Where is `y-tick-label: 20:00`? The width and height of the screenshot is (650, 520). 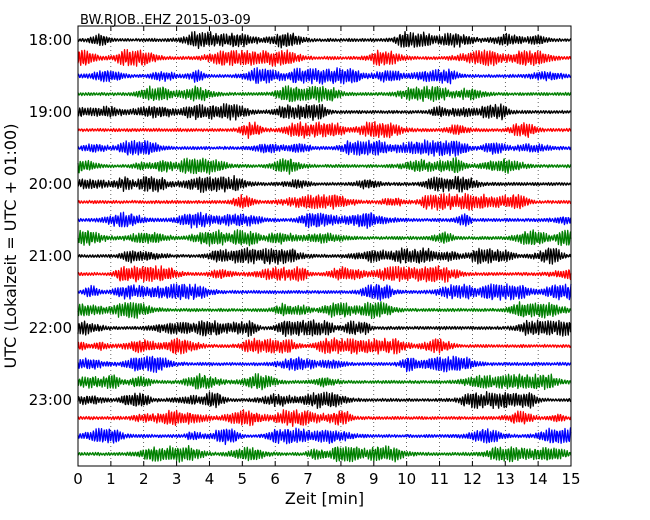
y-tick-label: 20:00 is located at coordinates (50, 184).